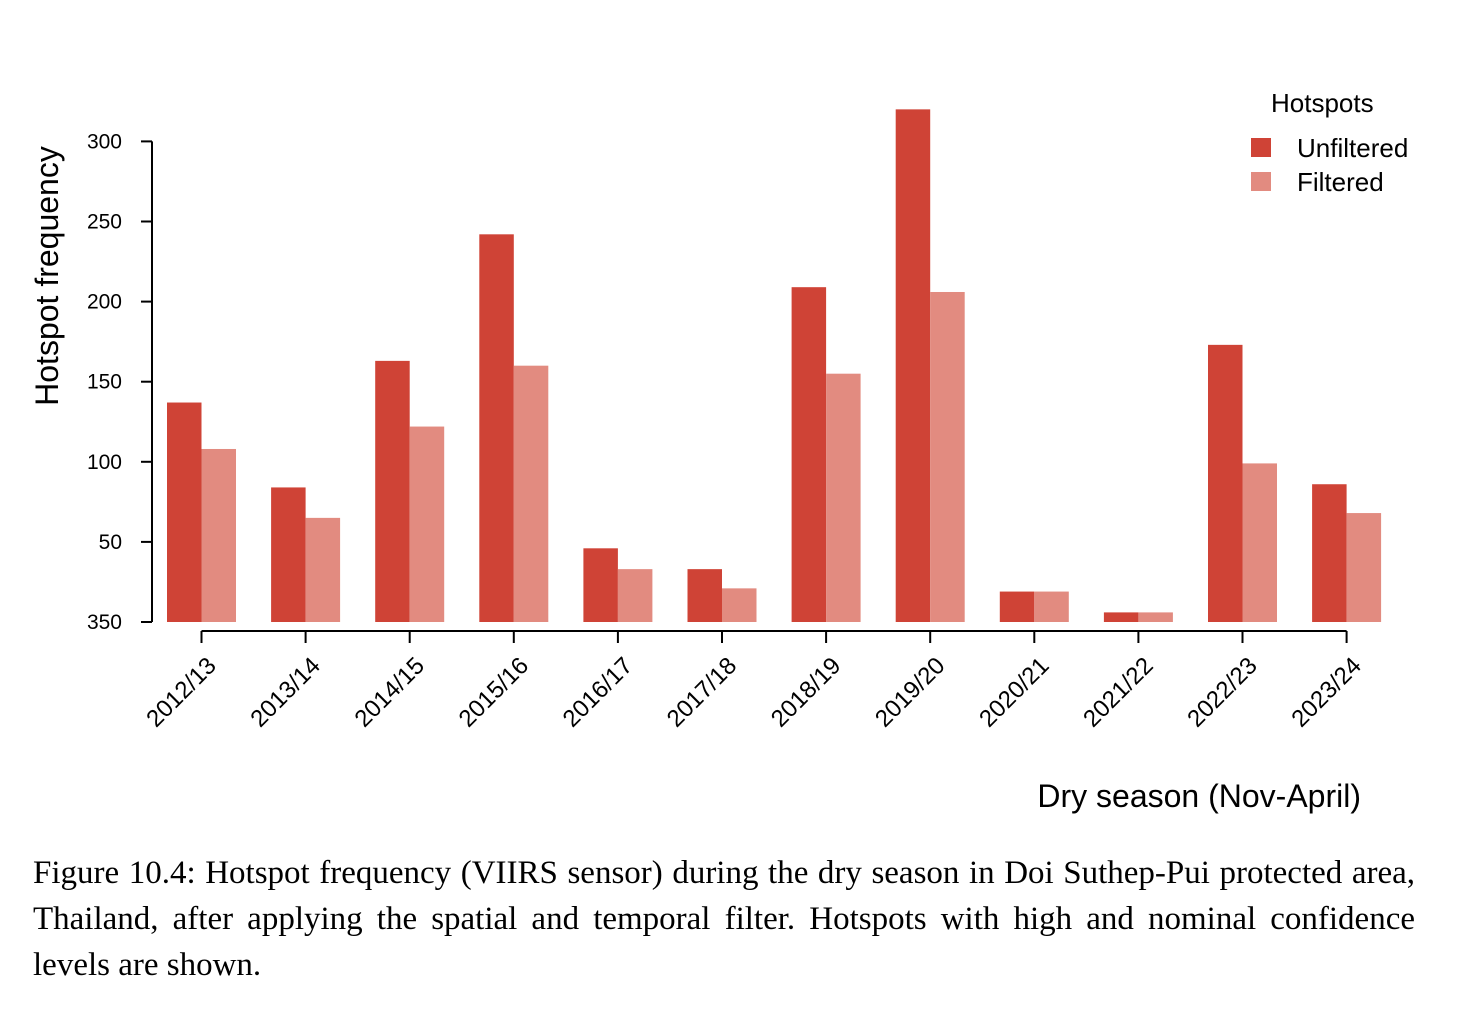 Image resolution: width=1469 pixels, height=1010 pixels. Describe the element at coordinates (1261, 147) in the screenshot. I see `legend-swatch-unfiltered` at that location.